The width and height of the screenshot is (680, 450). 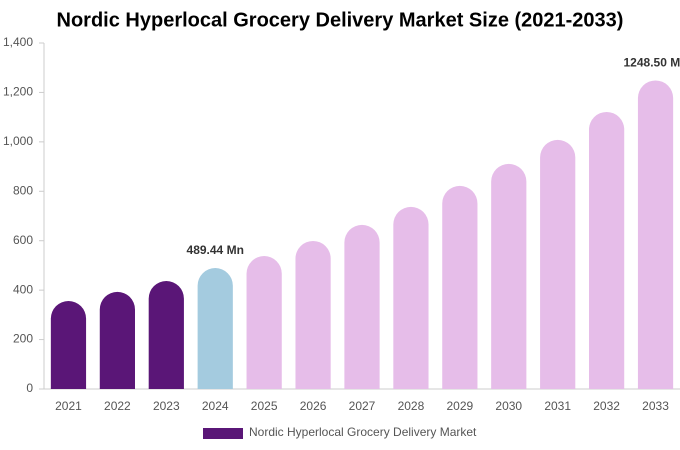 What do you see at coordinates (117, 406) in the screenshot?
I see `x-tick-label: 2022` at bounding box center [117, 406].